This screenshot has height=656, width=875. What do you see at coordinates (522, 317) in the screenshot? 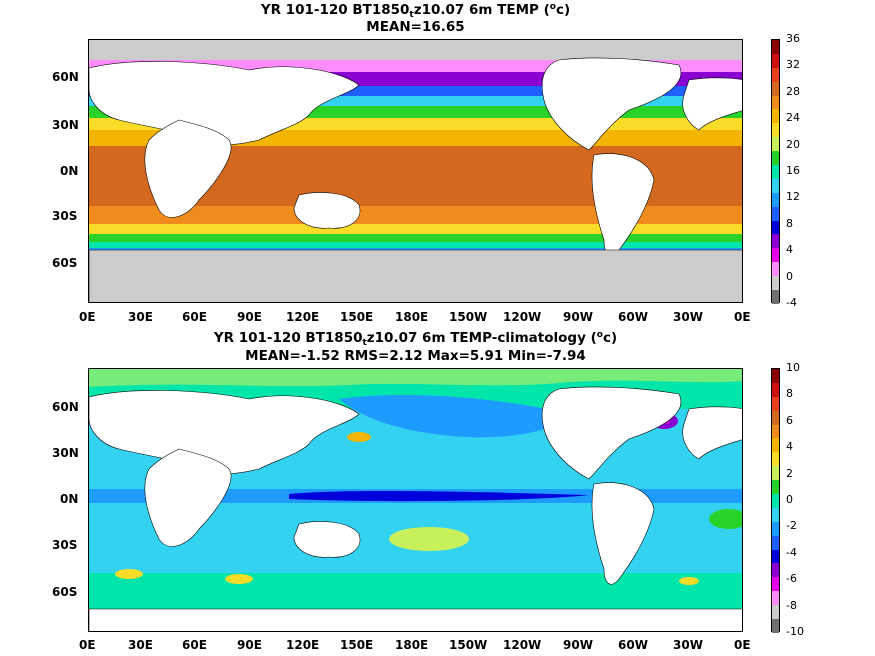
I see `panel1-lon-label: 120W` at bounding box center [522, 317].